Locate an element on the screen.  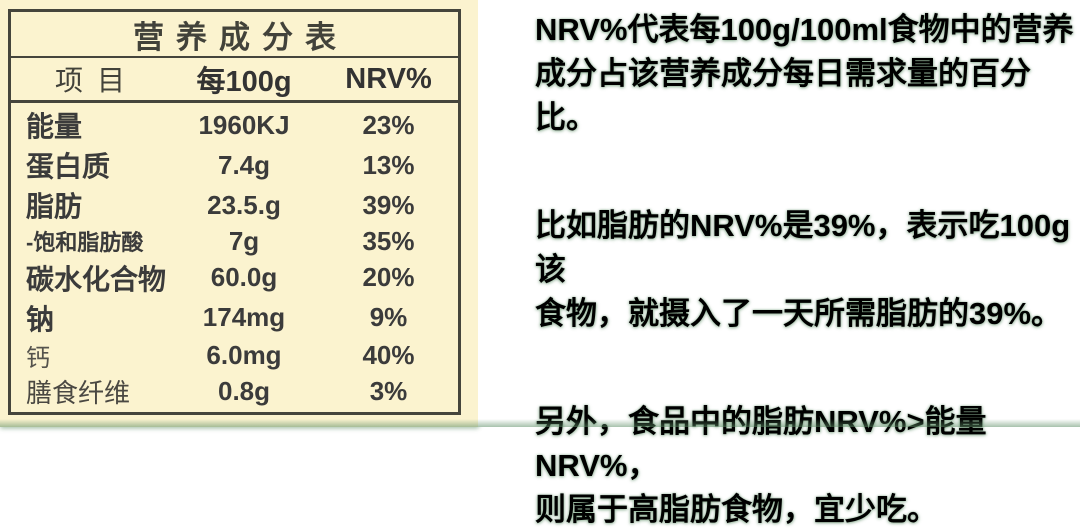
row-label: 钙 is located at coordinates (38, 358).